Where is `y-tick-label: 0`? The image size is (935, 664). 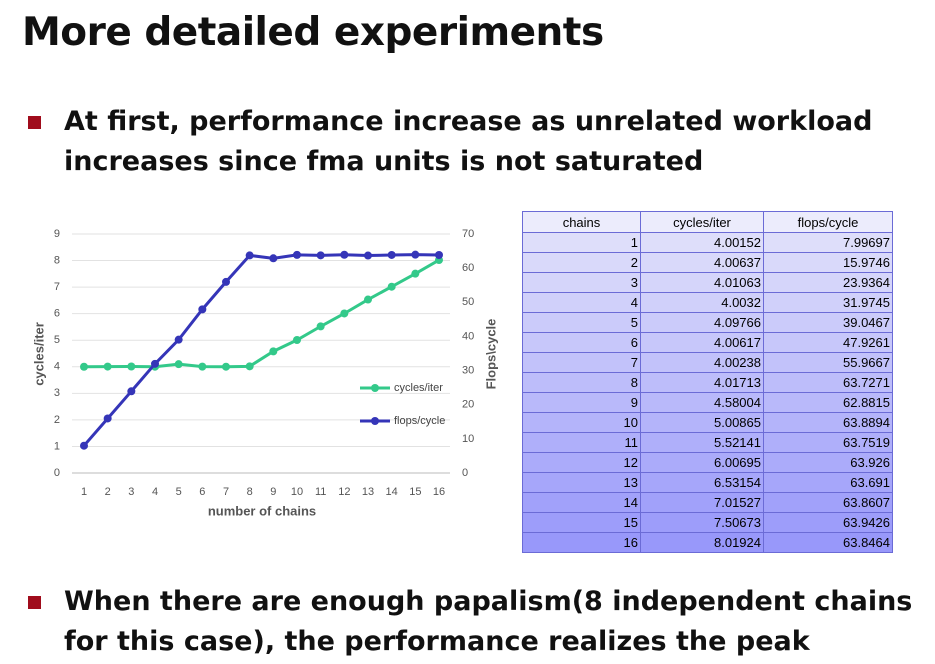 y-tick-label: 0 is located at coordinates (57, 473).